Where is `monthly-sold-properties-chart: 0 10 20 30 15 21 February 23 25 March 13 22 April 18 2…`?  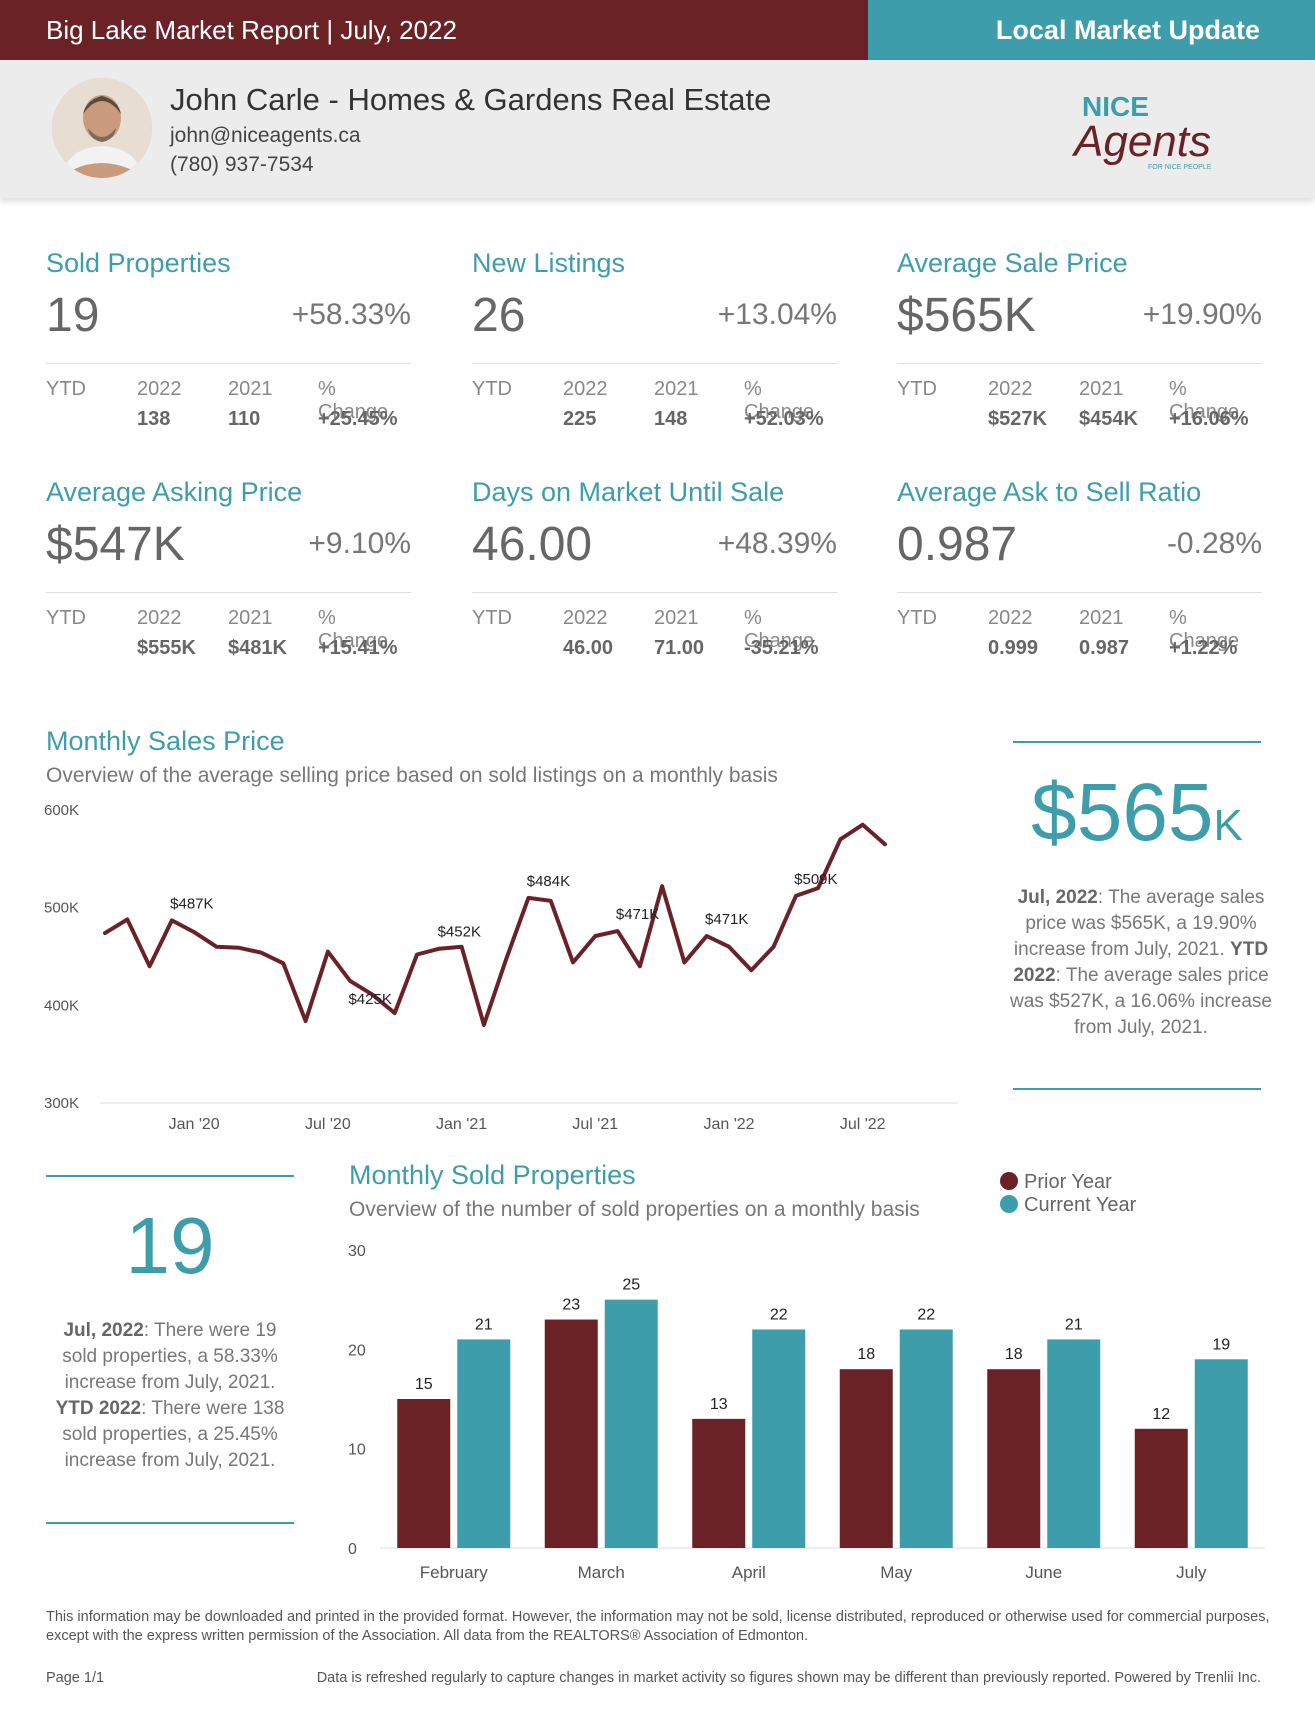 monthly-sold-properties-chart: 0 10 20 30 15 21 February 23 25 March 13 22 April 18 2… is located at coordinates (806, 1412).